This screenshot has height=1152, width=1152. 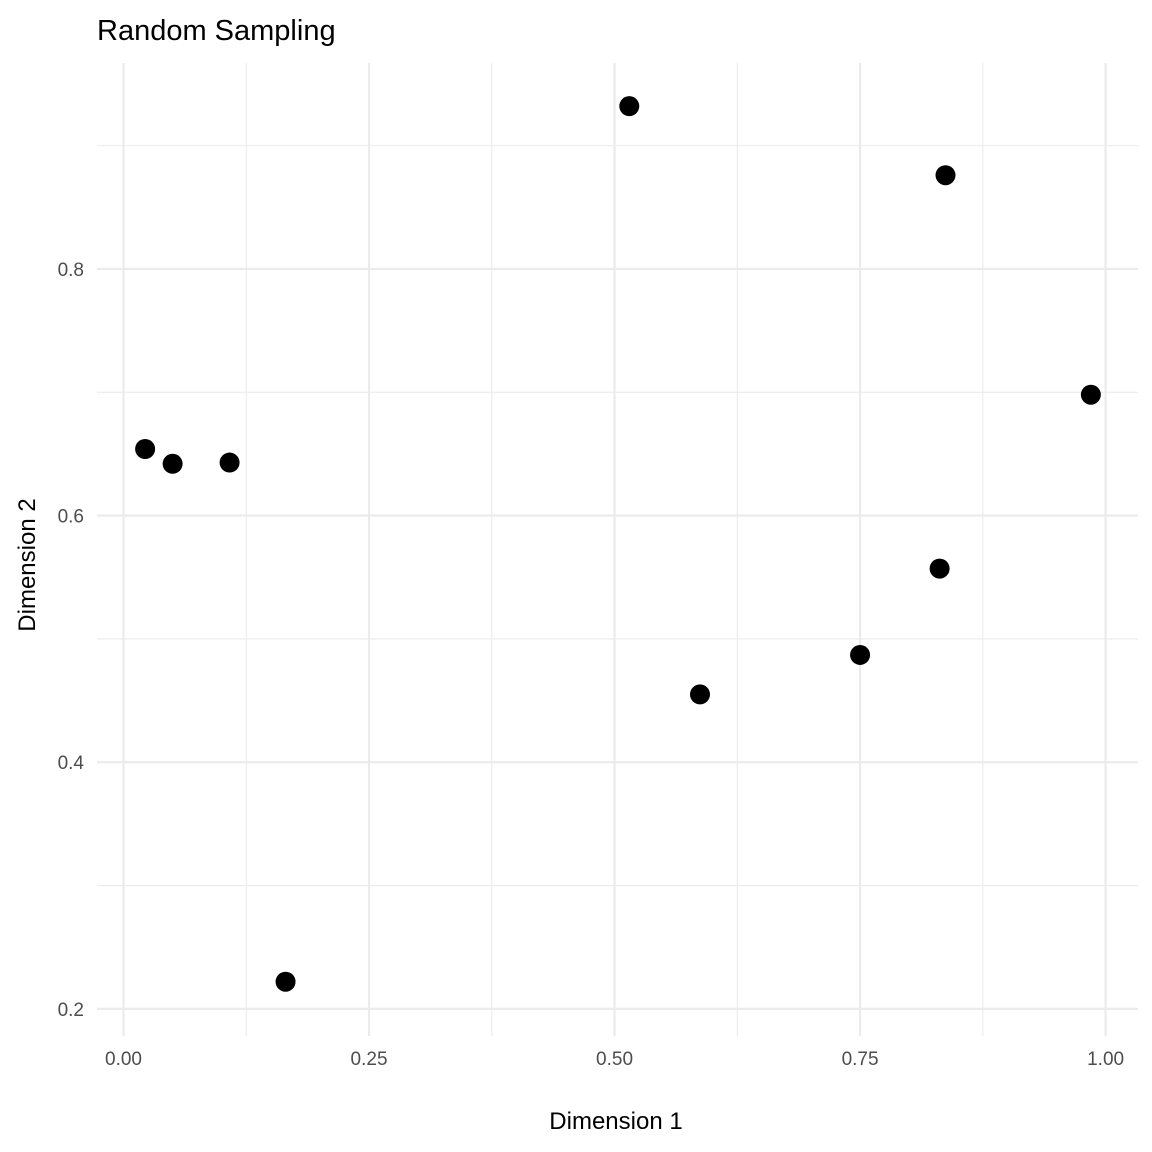 What do you see at coordinates (216, 31) in the screenshot?
I see `chart-title: Random Sampling` at bounding box center [216, 31].